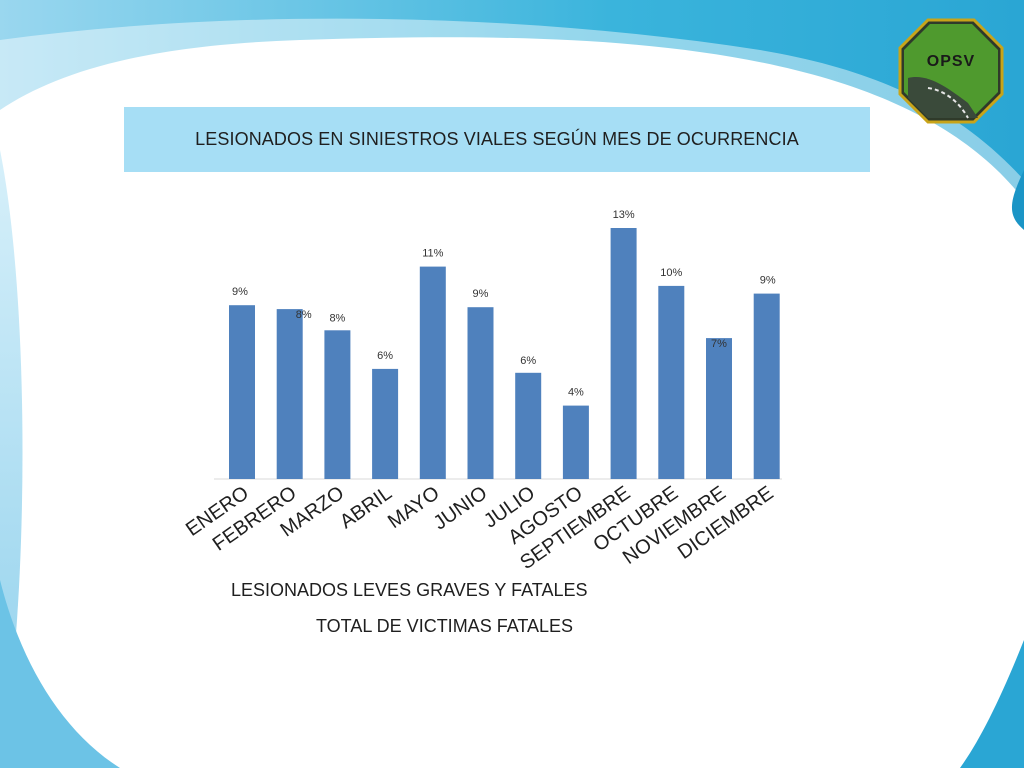 The height and width of the screenshot is (768, 1024). What do you see at coordinates (445, 626) in the screenshot?
I see `caption-victimas-fatales: TOTAL DE VICTIMAS FATALES` at bounding box center [445, 626].